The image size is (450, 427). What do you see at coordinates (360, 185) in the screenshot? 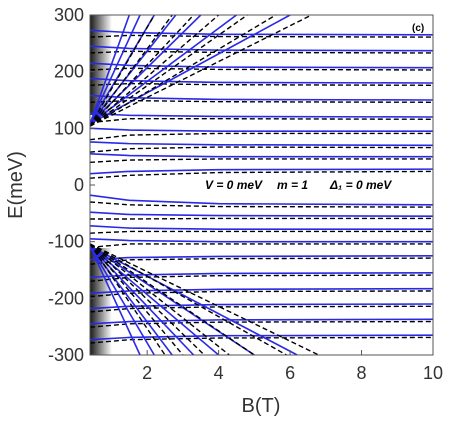
I see `annotation: Δ₁ = 0 meV` at bounding box center [360, 185].